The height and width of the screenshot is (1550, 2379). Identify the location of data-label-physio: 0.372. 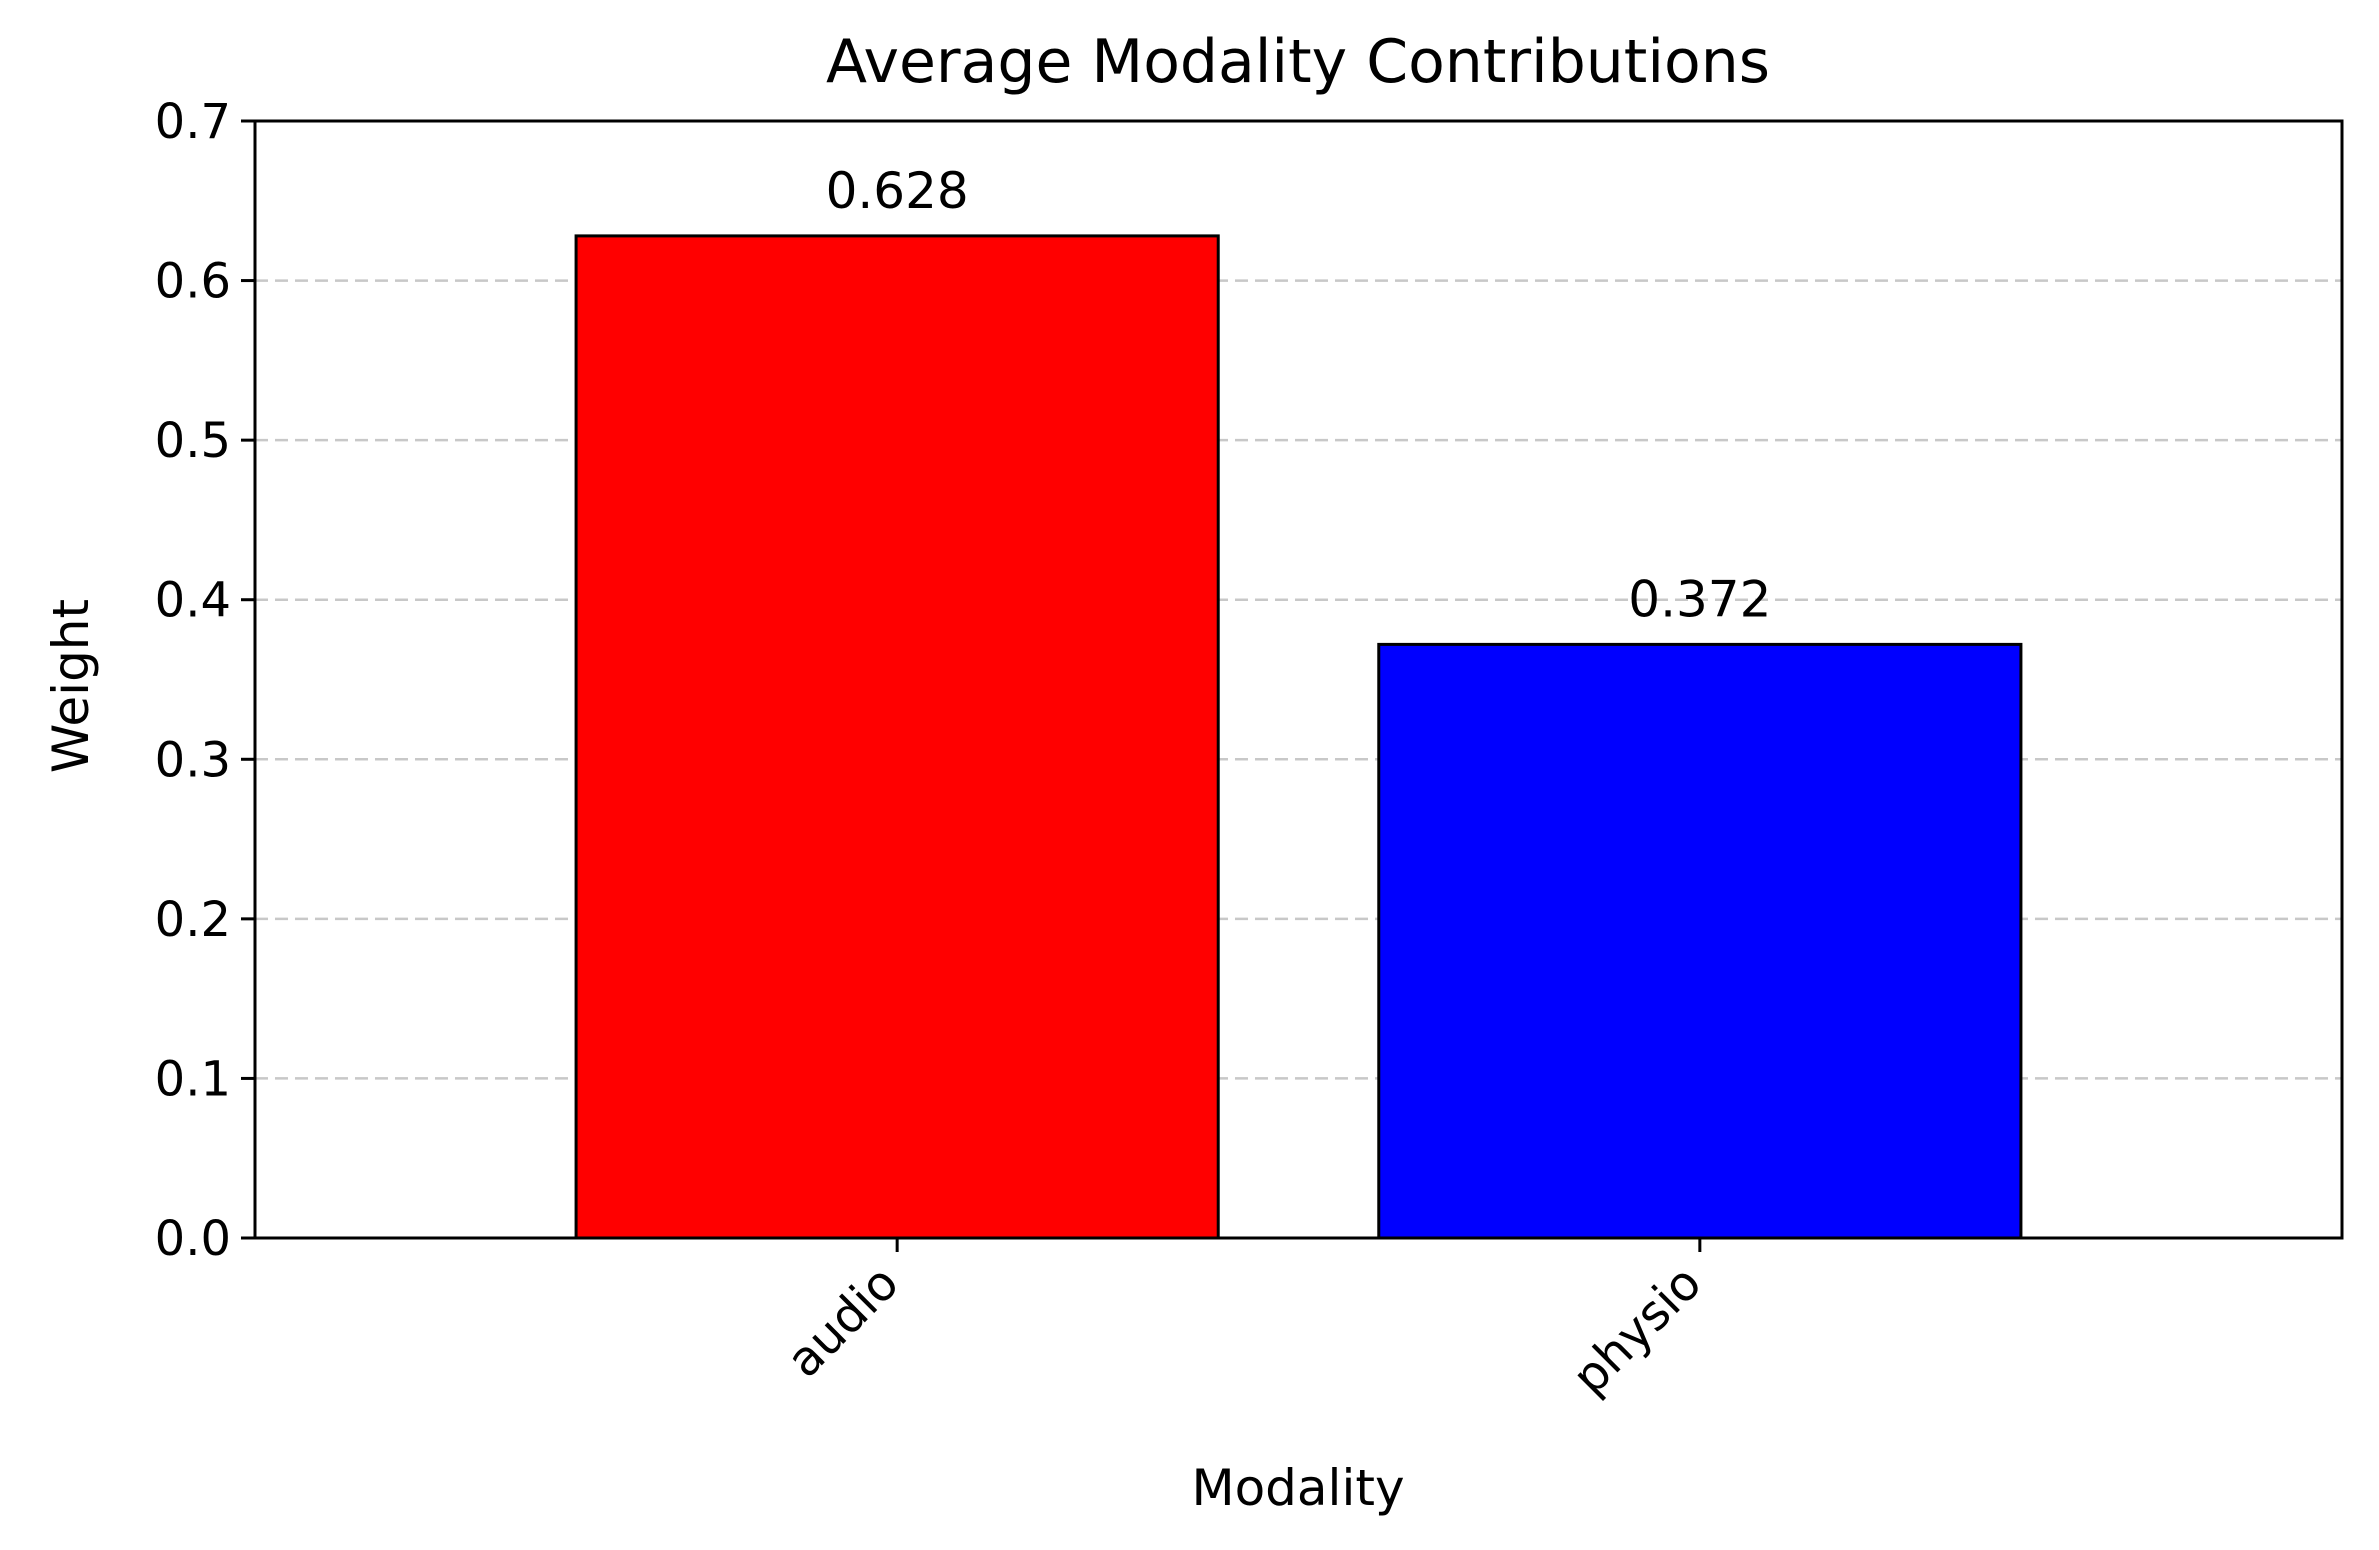
(1699, 599).